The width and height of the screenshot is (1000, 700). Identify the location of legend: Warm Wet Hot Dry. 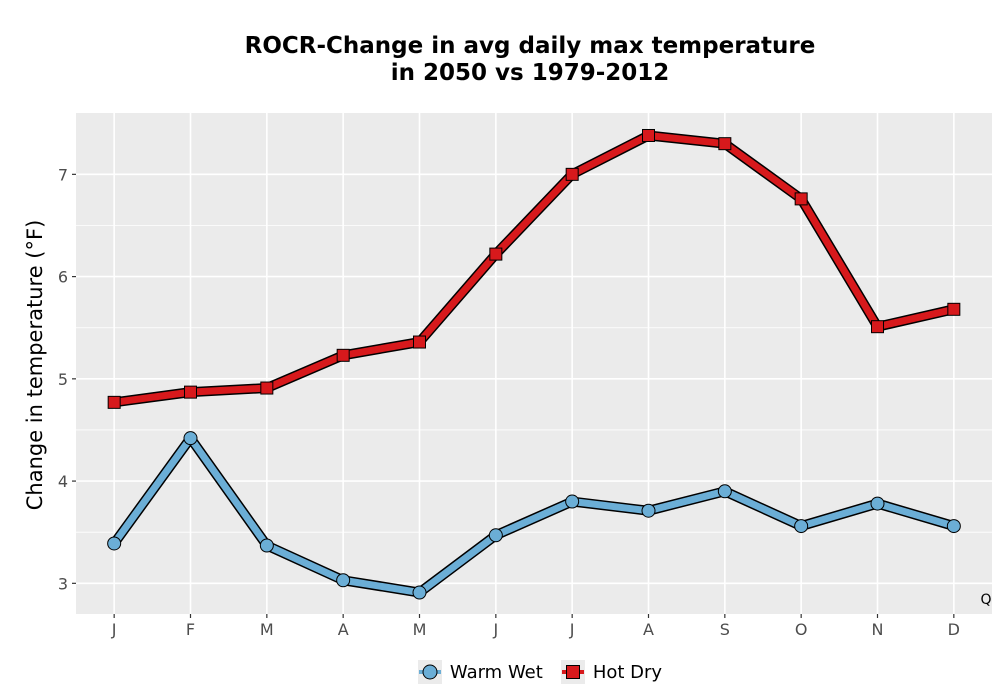
(500, 672).